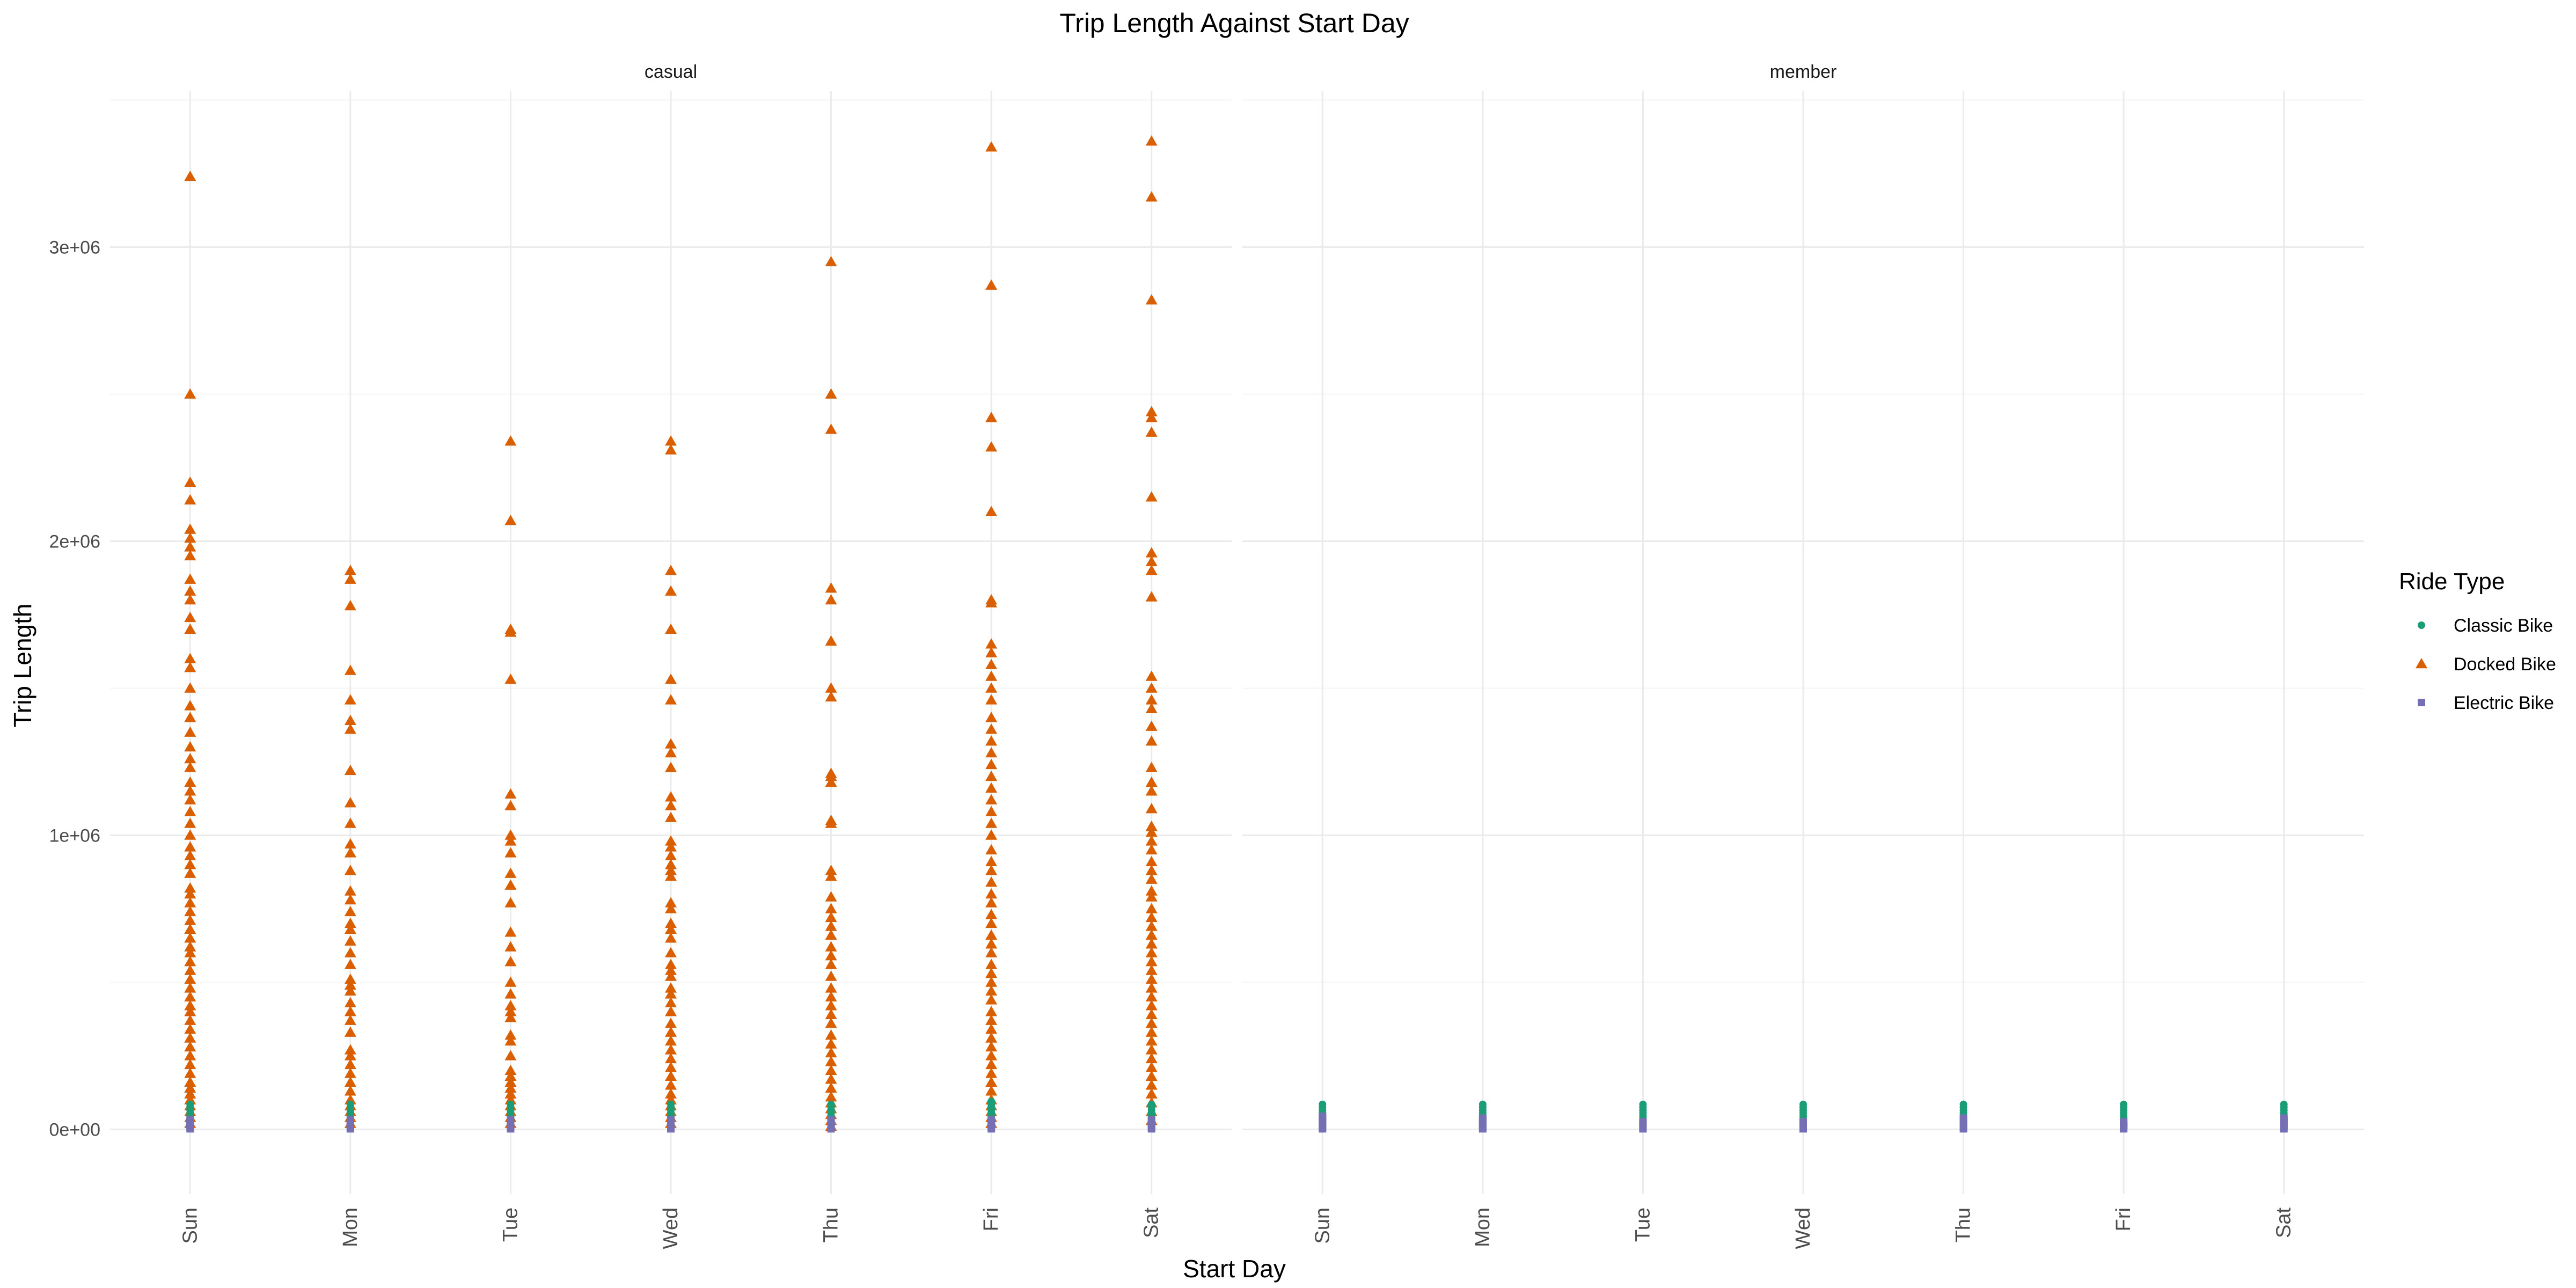  I want to click on legend-key-docked-bike, so click(2421, 663).